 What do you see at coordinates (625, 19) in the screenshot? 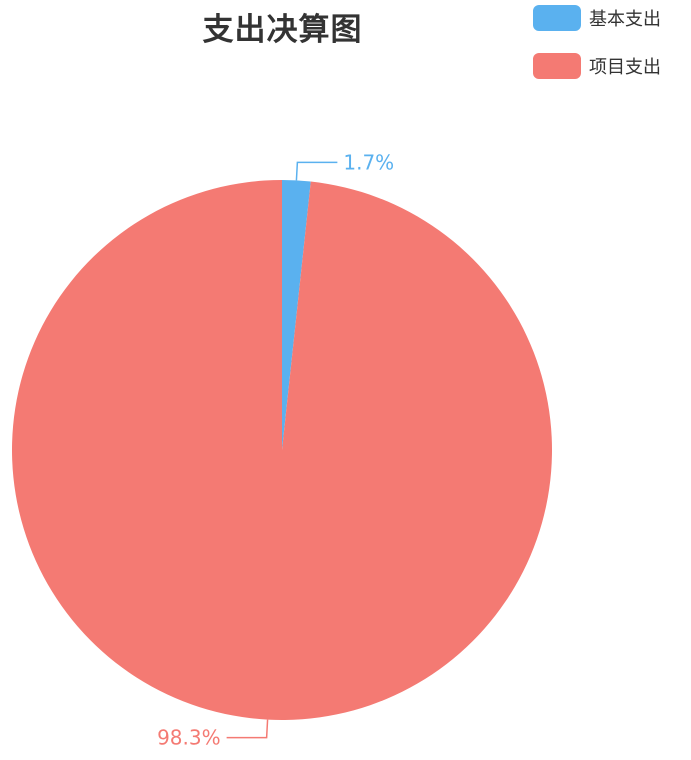
I see `legend-label-basic: 基本支出` at bounding box center [625, 19].